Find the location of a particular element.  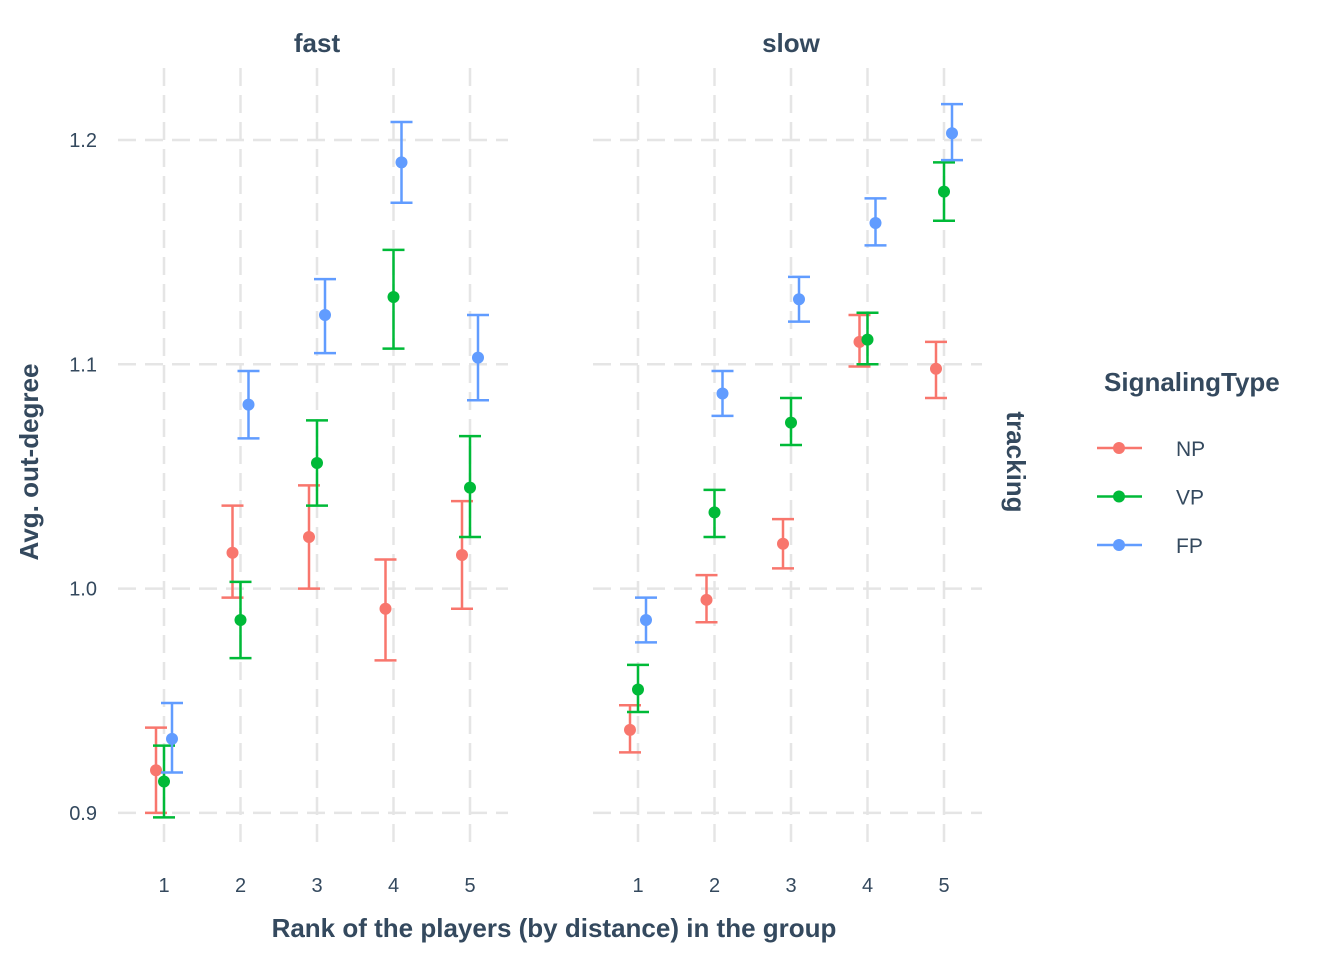

panel-title-fast: fast is located at coordinates (317, 43).